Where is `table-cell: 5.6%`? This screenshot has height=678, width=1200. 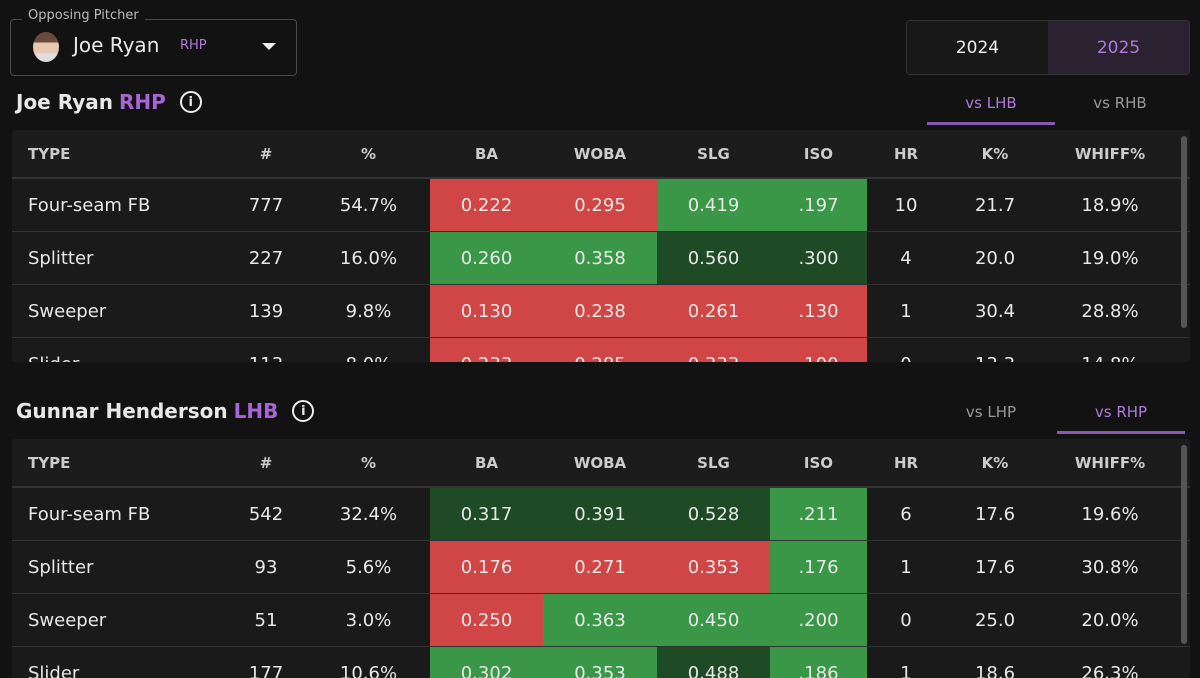
table-cell: 5.6% is located at coordinates (368, 567).